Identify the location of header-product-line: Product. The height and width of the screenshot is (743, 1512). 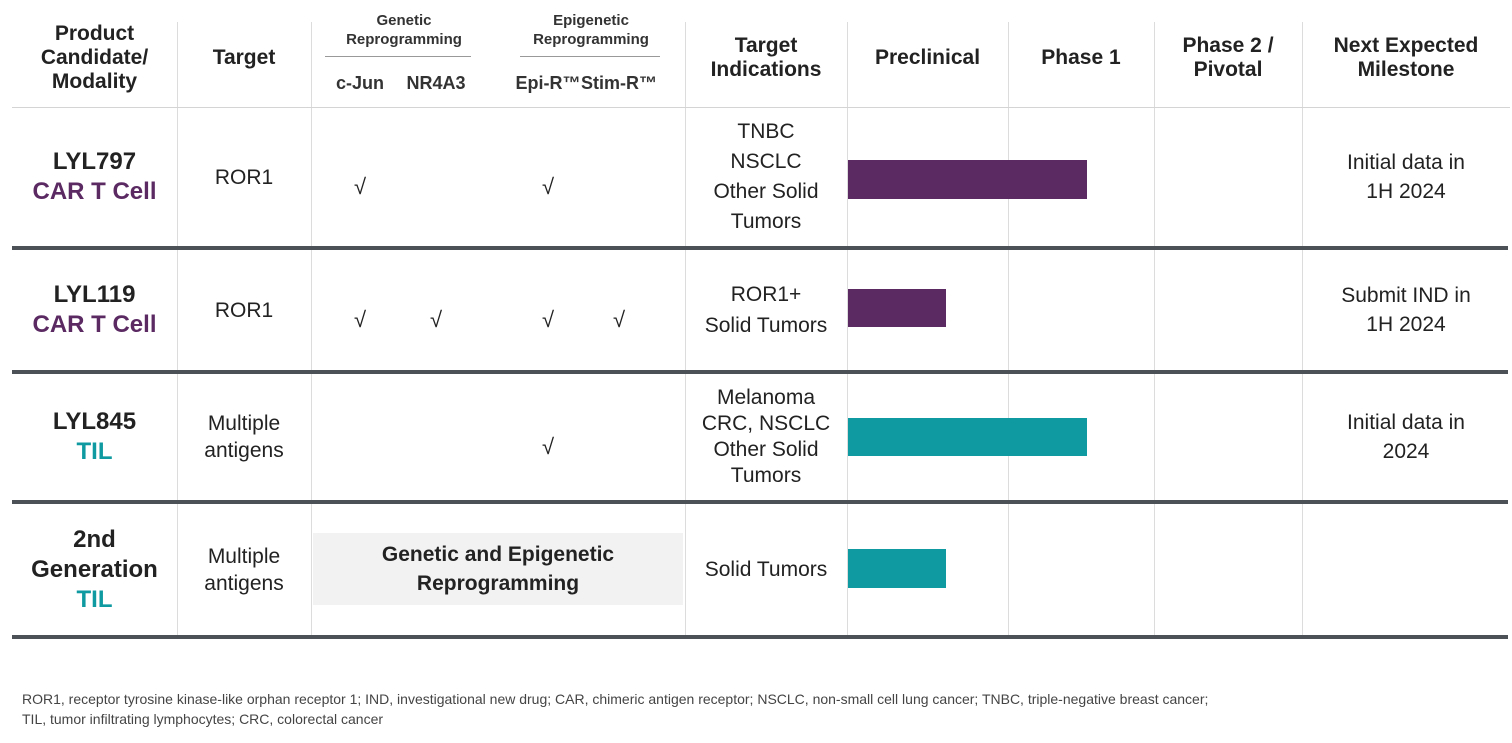
(94, 33).